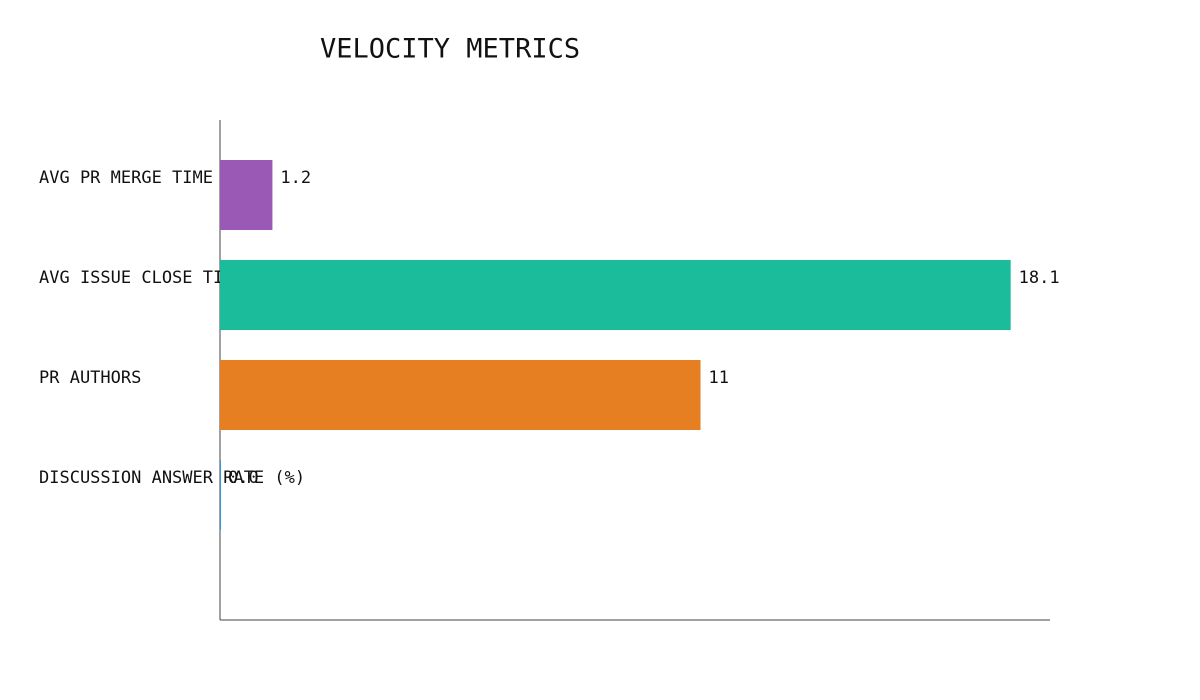 The height and width of the screenshot is (700, 1200). What do you see at coordinates (1039, 278) in the screenshot?
I see `value-label: 18.1` at bounding box center [1039, 278].